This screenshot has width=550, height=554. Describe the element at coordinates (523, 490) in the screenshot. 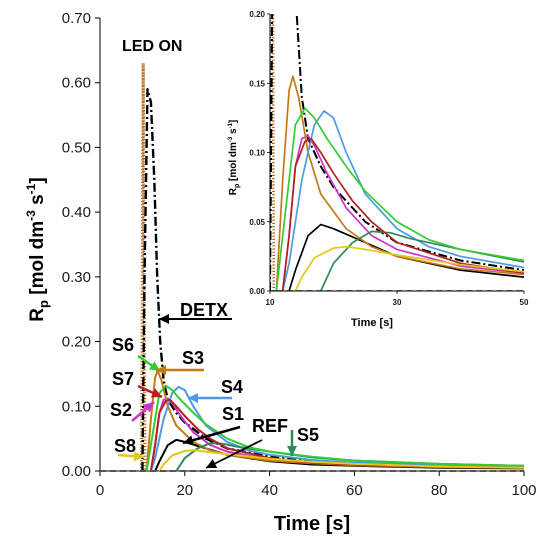

I see `x-tick-label: 100` at that location.